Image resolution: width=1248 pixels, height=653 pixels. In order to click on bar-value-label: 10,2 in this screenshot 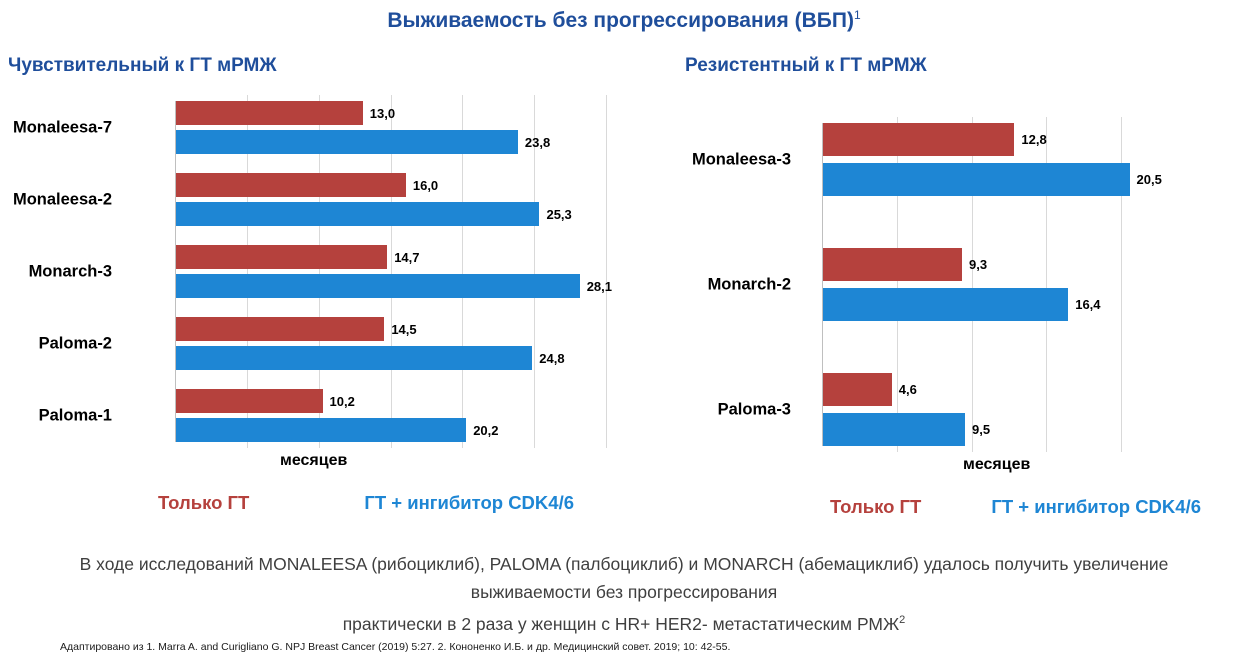, I will do `click(342, 401)`.